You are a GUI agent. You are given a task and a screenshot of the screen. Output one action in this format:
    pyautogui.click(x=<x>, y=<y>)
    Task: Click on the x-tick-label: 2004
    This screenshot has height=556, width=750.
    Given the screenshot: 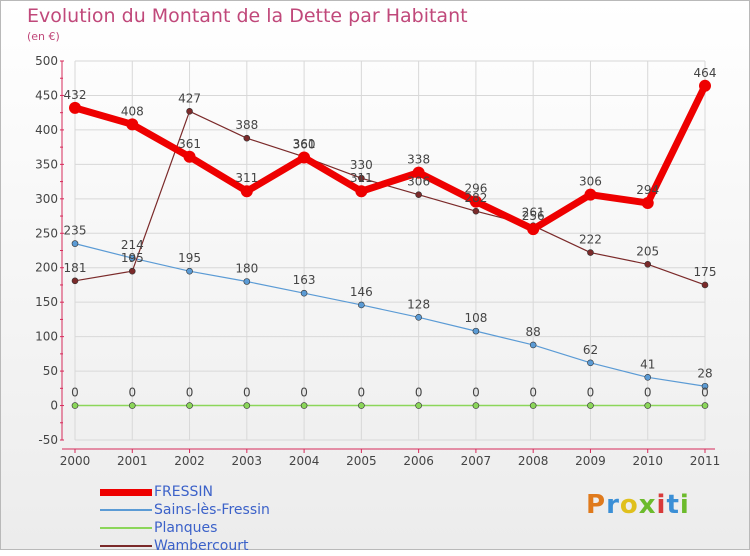 What is the action you would take?
    pyautogui.click(x=304, y=461)
    